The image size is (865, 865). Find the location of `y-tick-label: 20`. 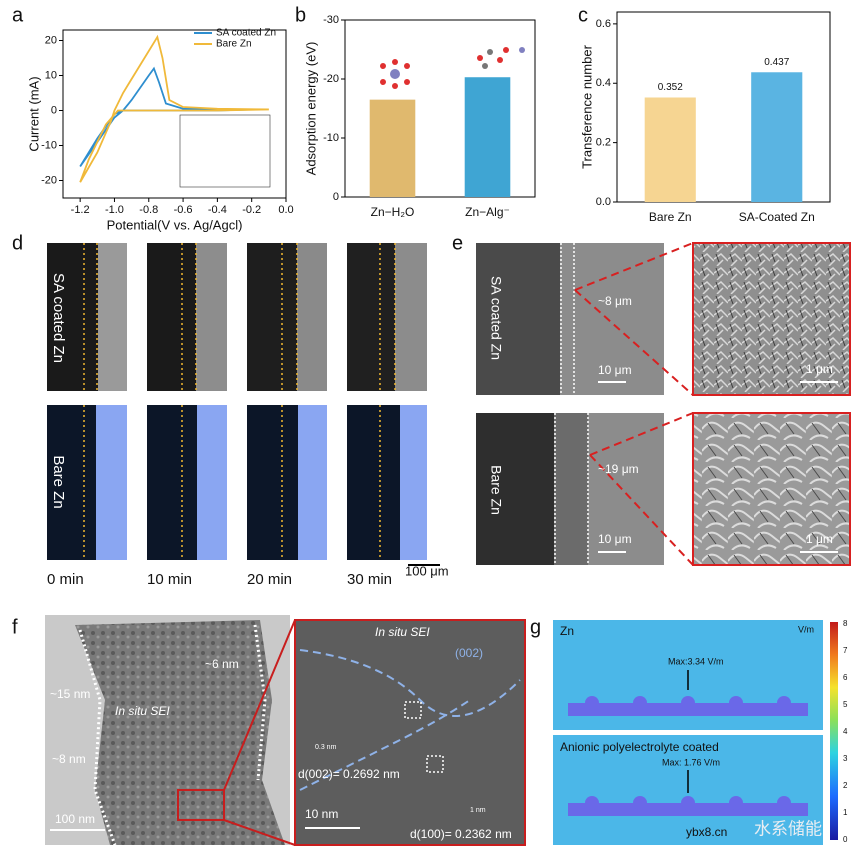

y-tick-label: 20 is located at coordinates (51, 40).